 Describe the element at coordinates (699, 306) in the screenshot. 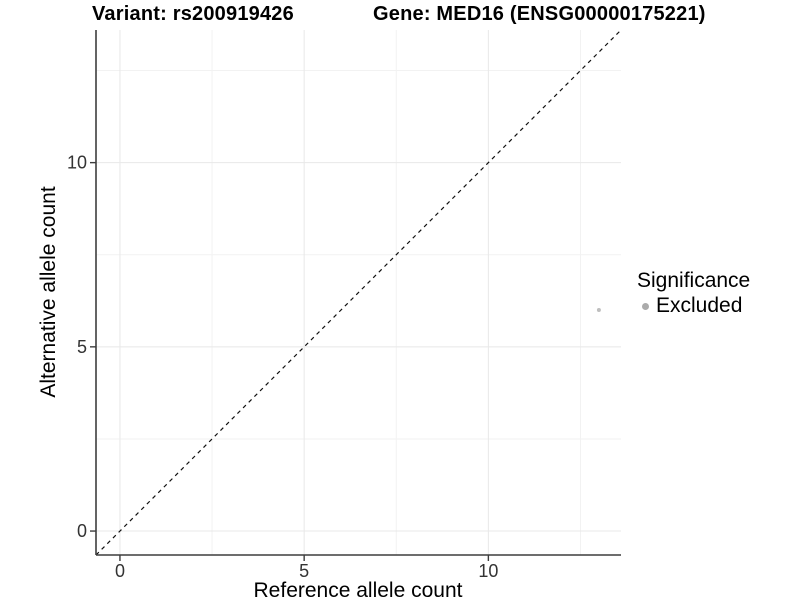

I see `legend-item-label: Excluded` at that location.